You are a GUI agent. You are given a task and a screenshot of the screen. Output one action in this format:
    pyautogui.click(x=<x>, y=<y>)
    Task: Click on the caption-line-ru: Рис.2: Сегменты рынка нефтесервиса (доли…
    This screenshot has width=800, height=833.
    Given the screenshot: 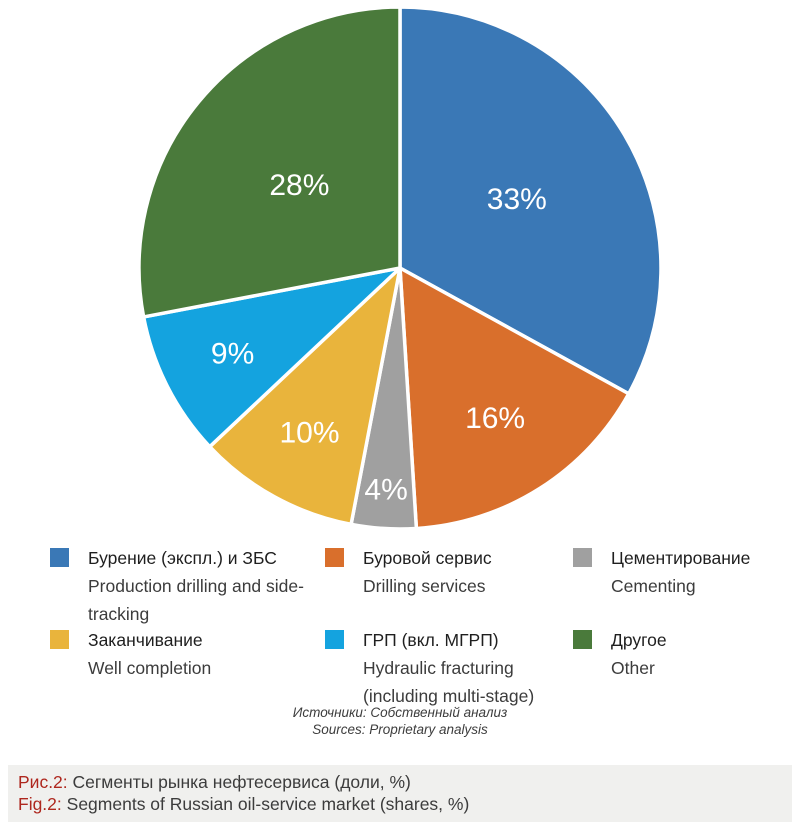 What is the action you would take?
    pyautogui.click(x=405, y=783)
    